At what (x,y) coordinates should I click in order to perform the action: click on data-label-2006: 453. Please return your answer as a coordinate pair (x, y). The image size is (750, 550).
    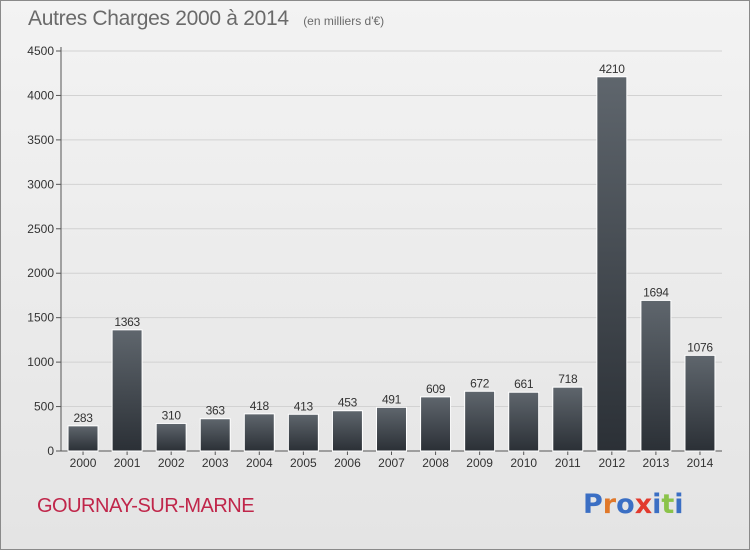
    Looking at the image, I should click on (348, 403).